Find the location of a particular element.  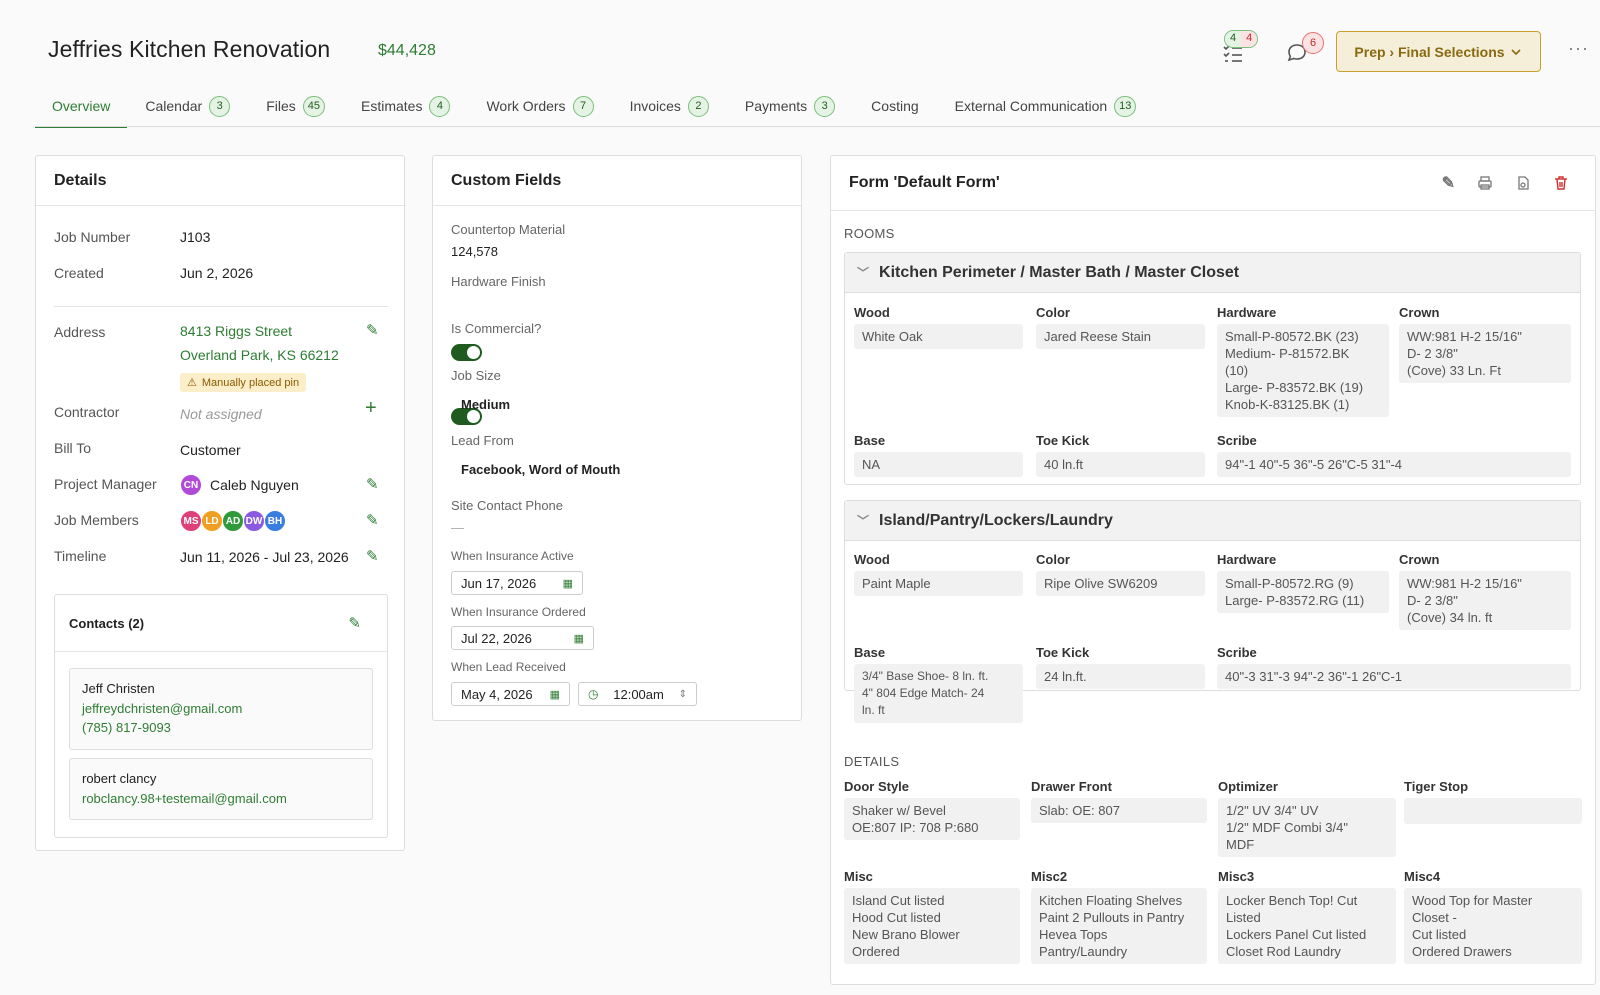

tab-count-badge: 45 is located at coordinates (313, 106).